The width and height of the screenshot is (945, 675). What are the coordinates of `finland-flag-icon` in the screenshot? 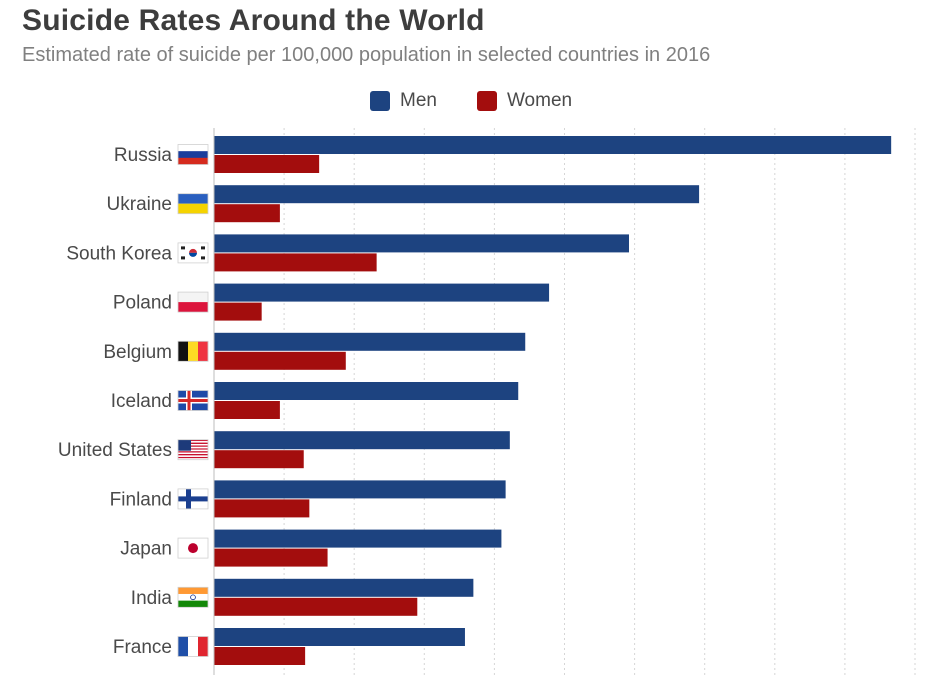 It's located at (193, 499).